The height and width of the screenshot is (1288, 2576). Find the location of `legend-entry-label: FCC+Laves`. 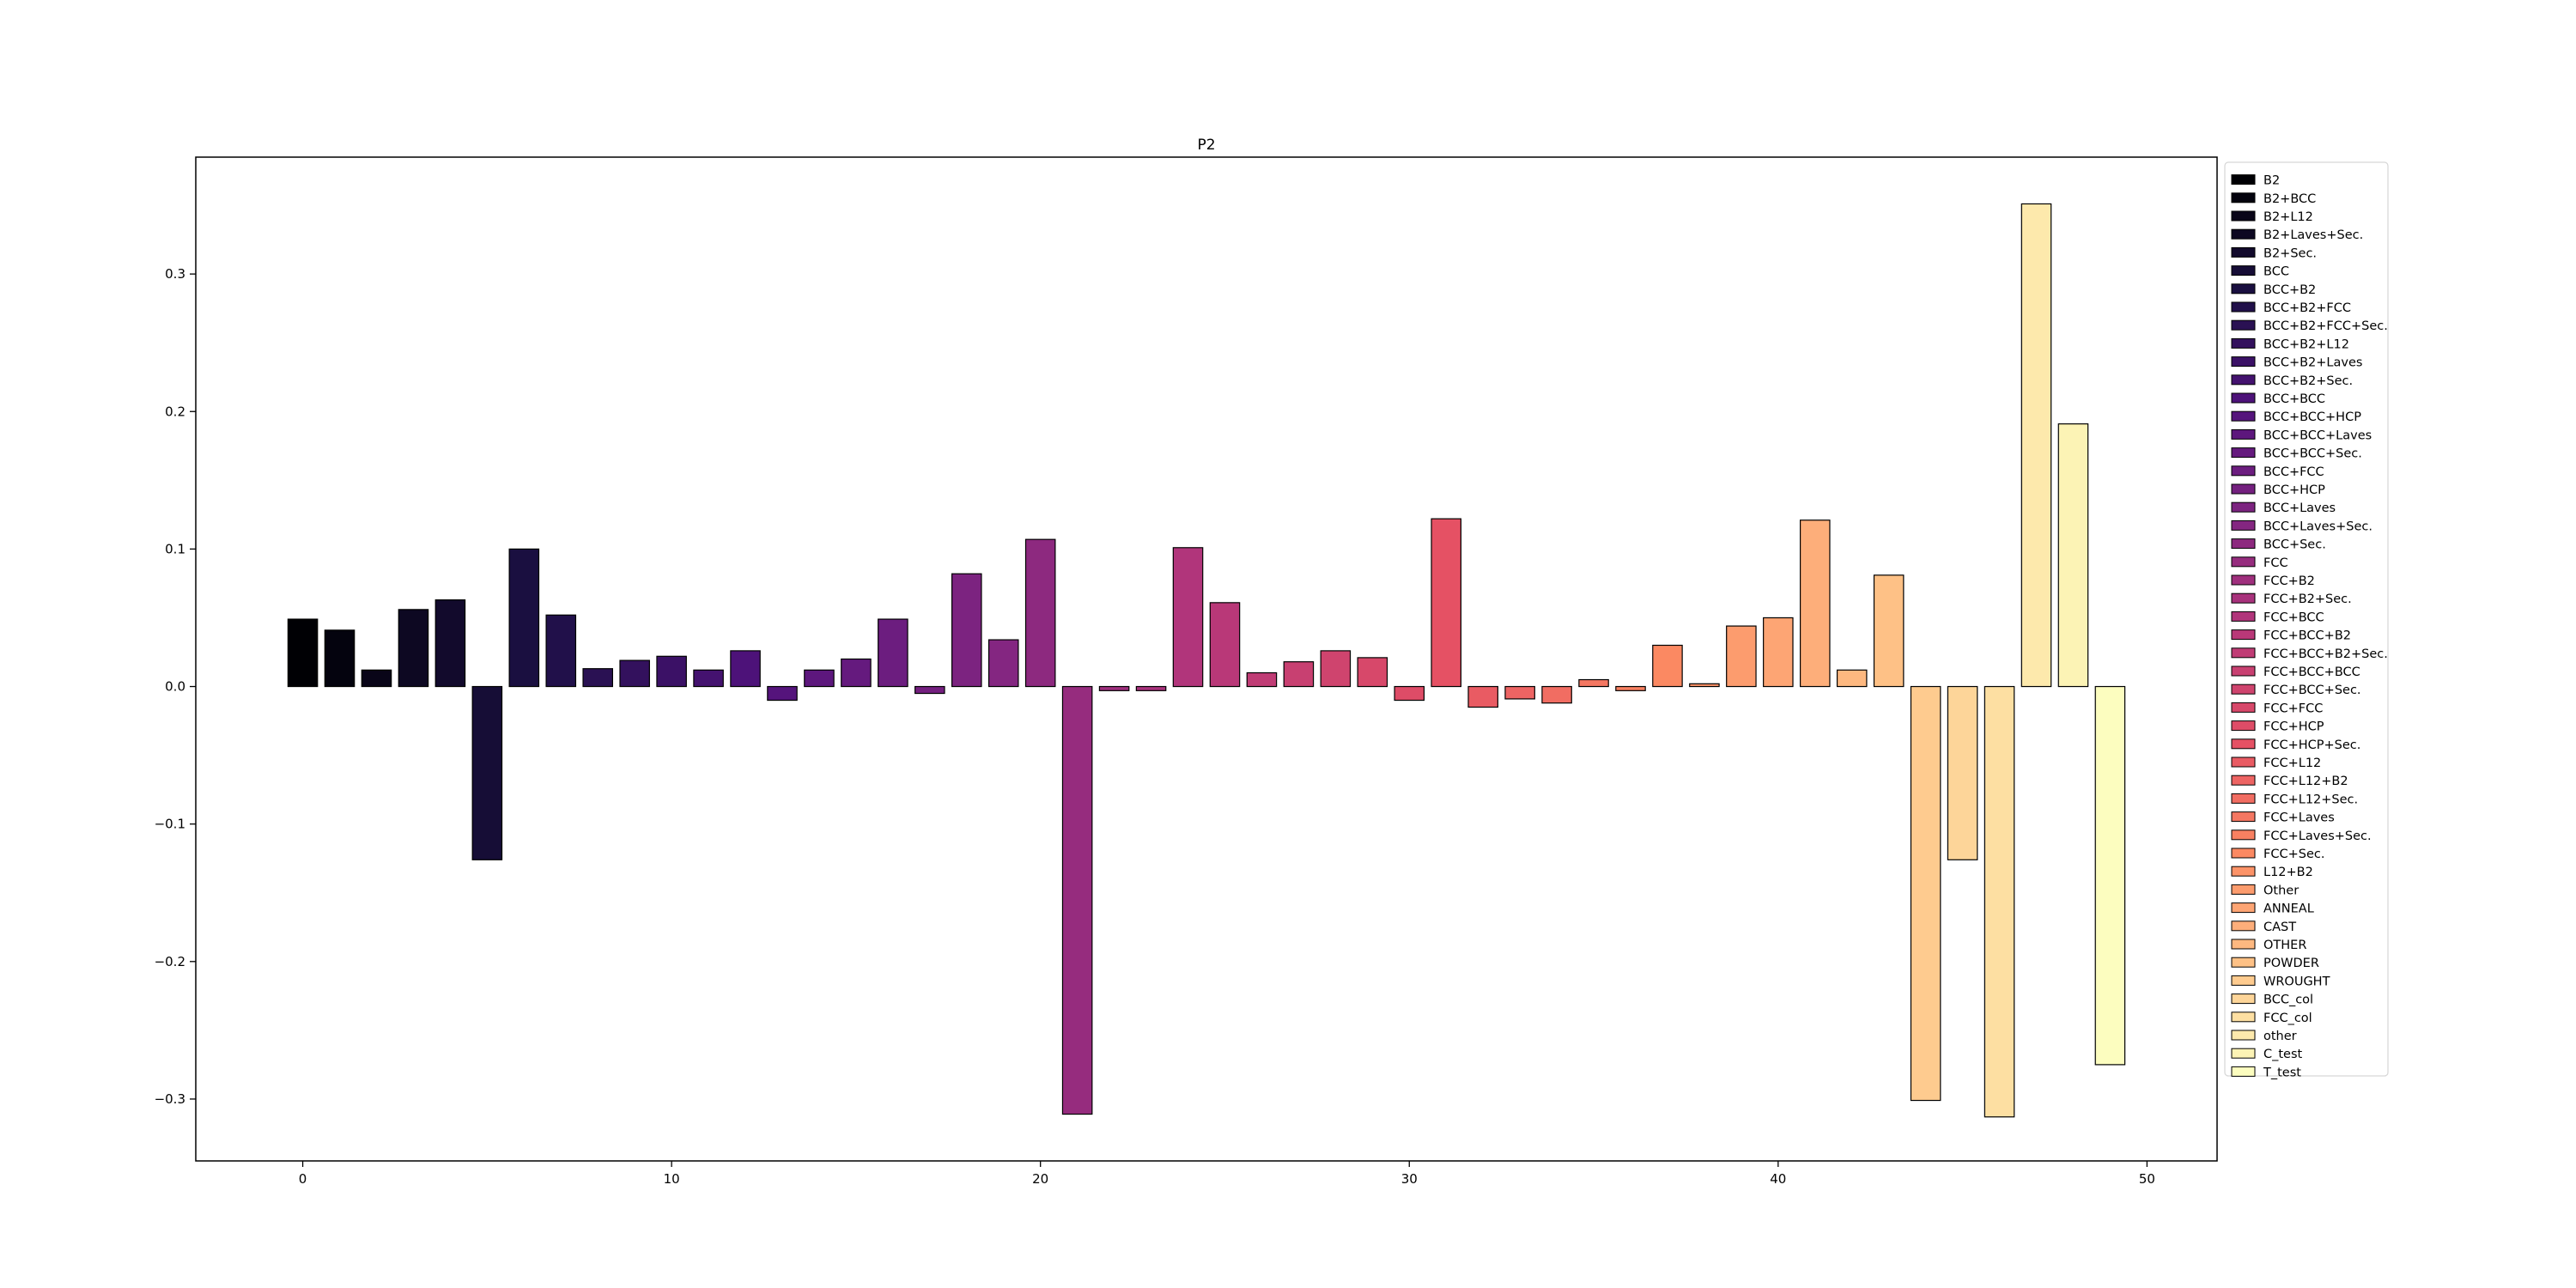

legend-entry-label: FCC+Laves is located at coordinates (2299, 818).